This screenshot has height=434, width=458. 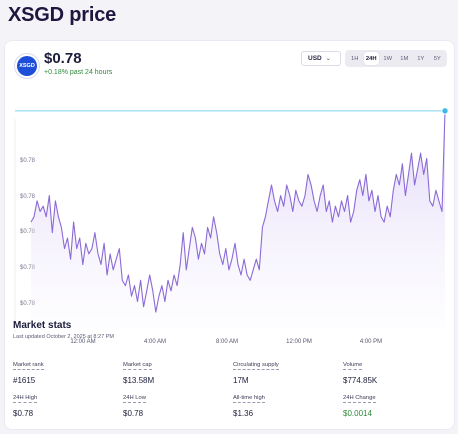 What do you see at coordinates (393, 402) in the screenshot?
I see `stat-24h-change: 24H Change $0.0014` at bounding box center [393, 402].